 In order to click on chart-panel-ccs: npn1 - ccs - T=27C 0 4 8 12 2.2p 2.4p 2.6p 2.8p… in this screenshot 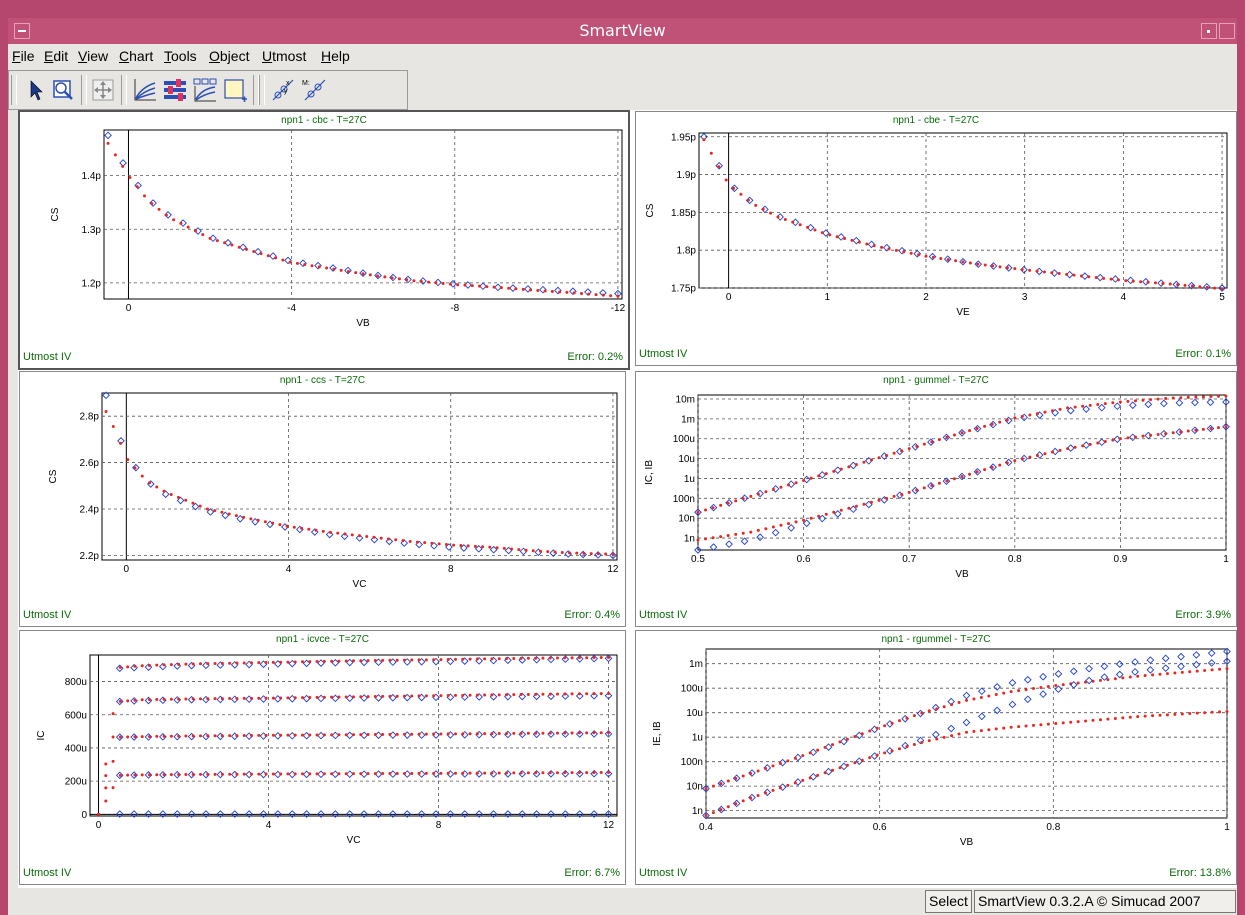, I will do `click(322, 499)`.